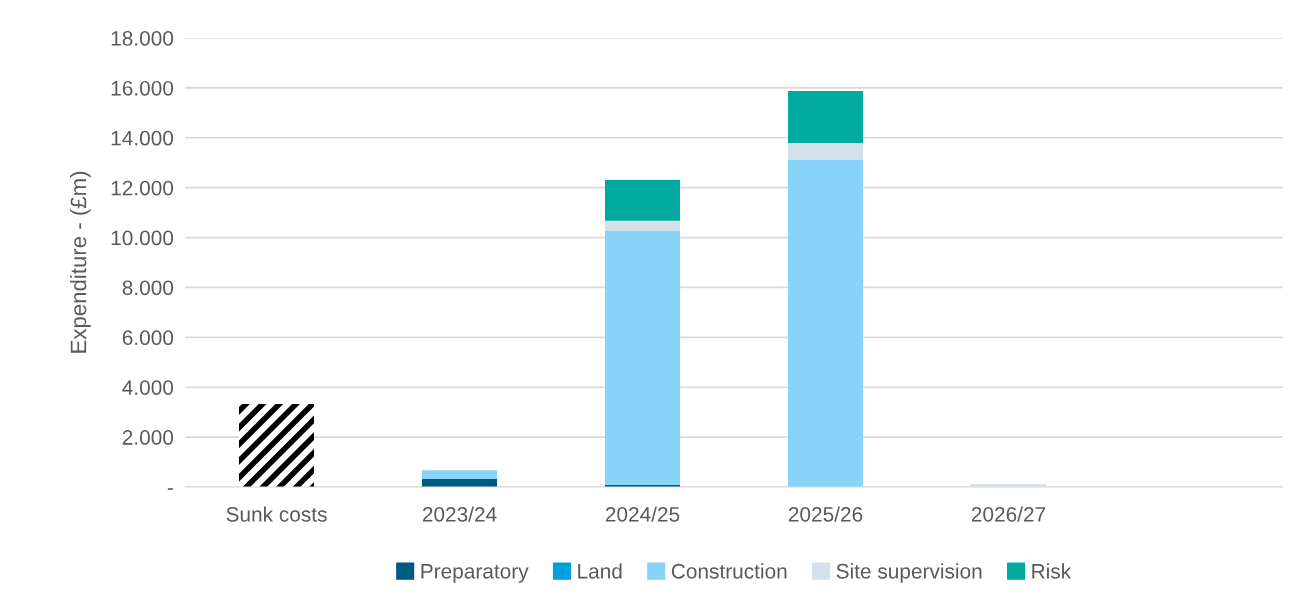  Describe the element at coordinates (142, 38) in the screenshot. I see `y-tick-label: 18.000` at that location.